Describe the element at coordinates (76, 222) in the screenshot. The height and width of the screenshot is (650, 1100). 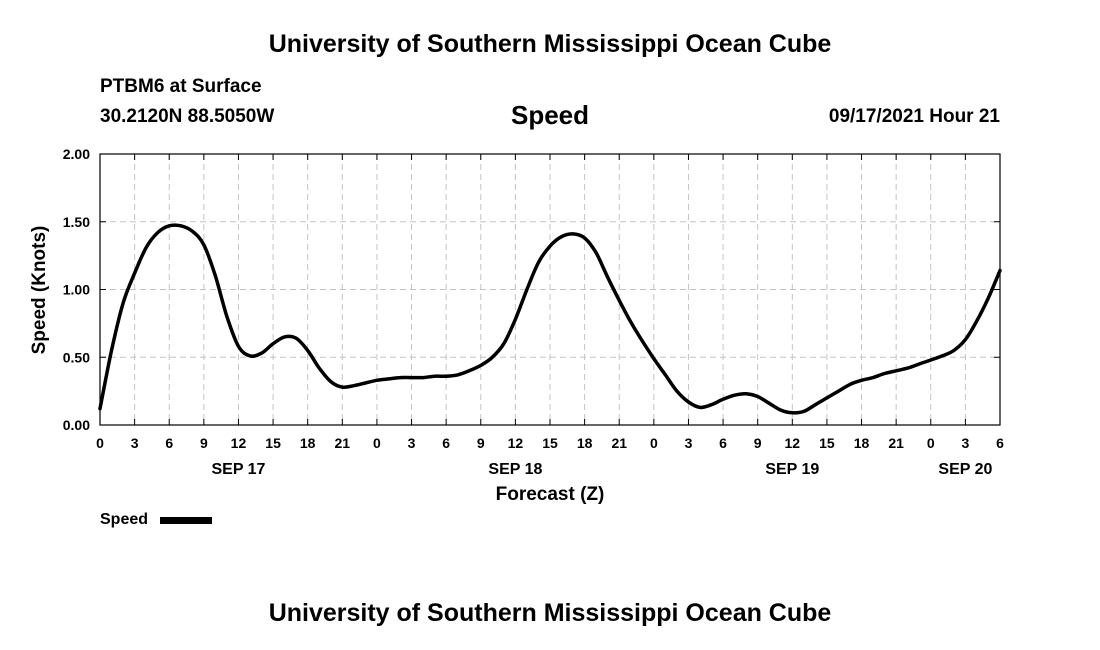
I see `y-tick-label: 1.50` at that location.